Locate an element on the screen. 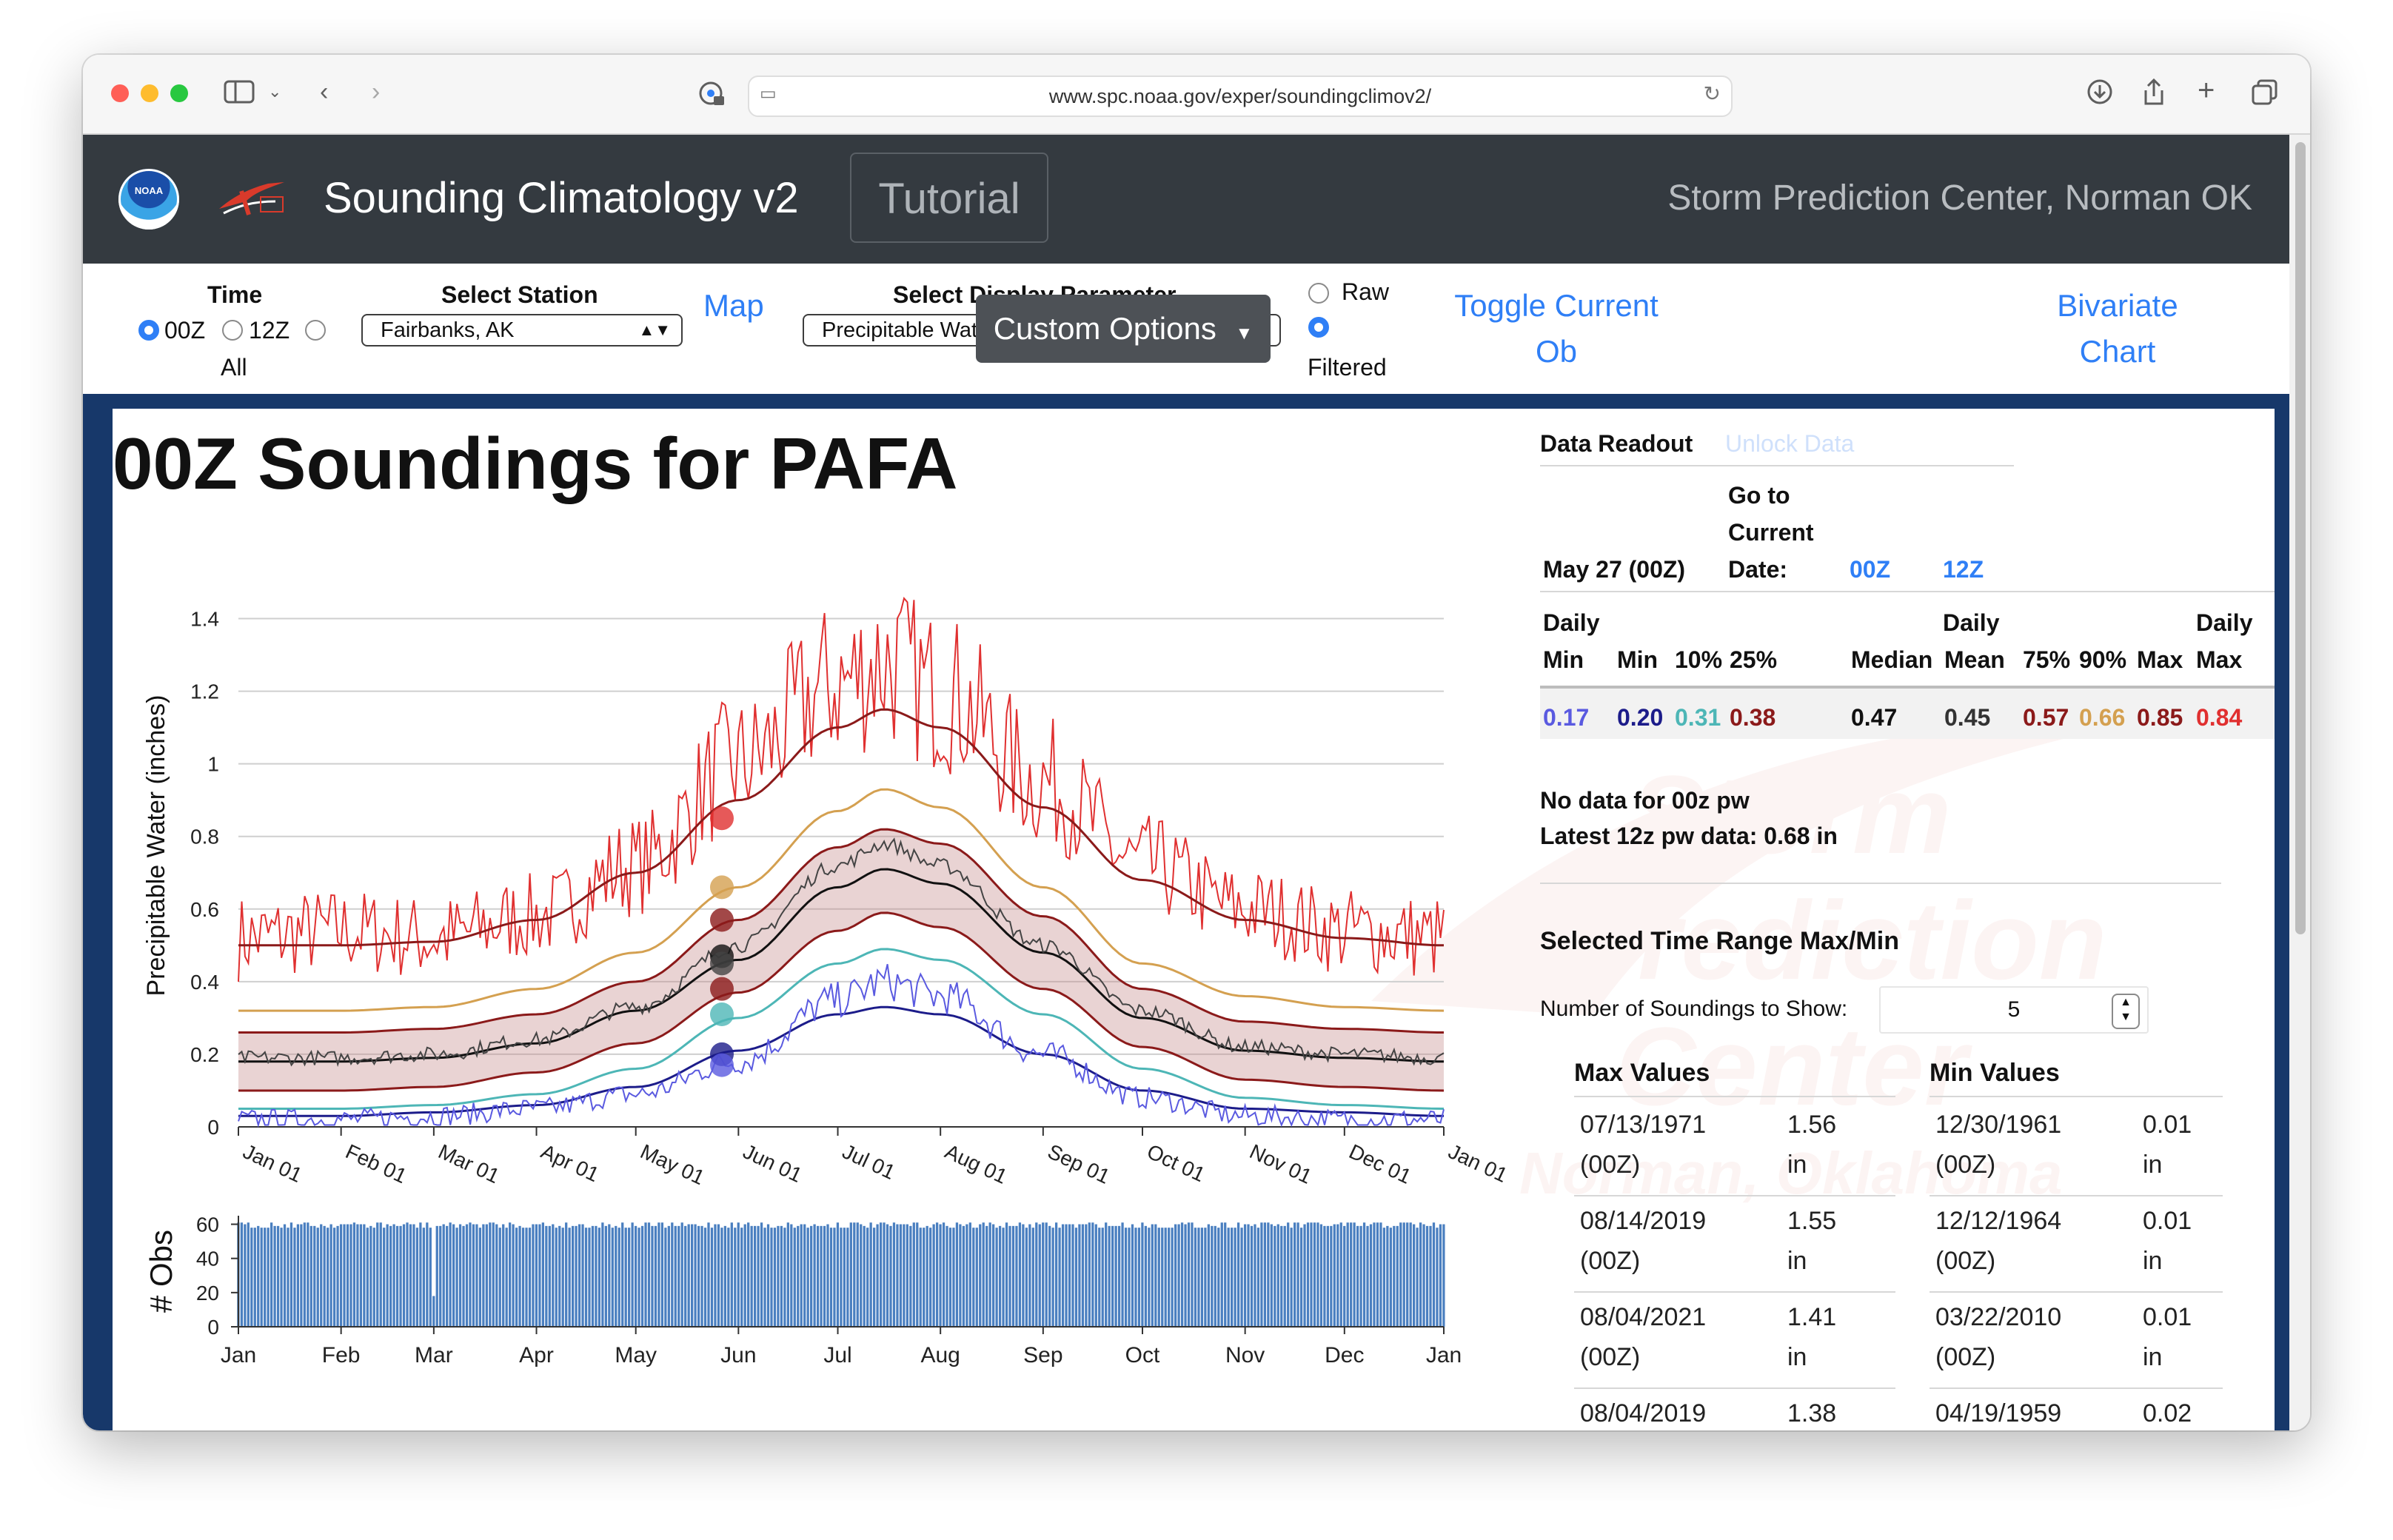 The image size is (2393, 1540). stepper-icon: ▲ ▼ is located at coordinates (2126, 1012).